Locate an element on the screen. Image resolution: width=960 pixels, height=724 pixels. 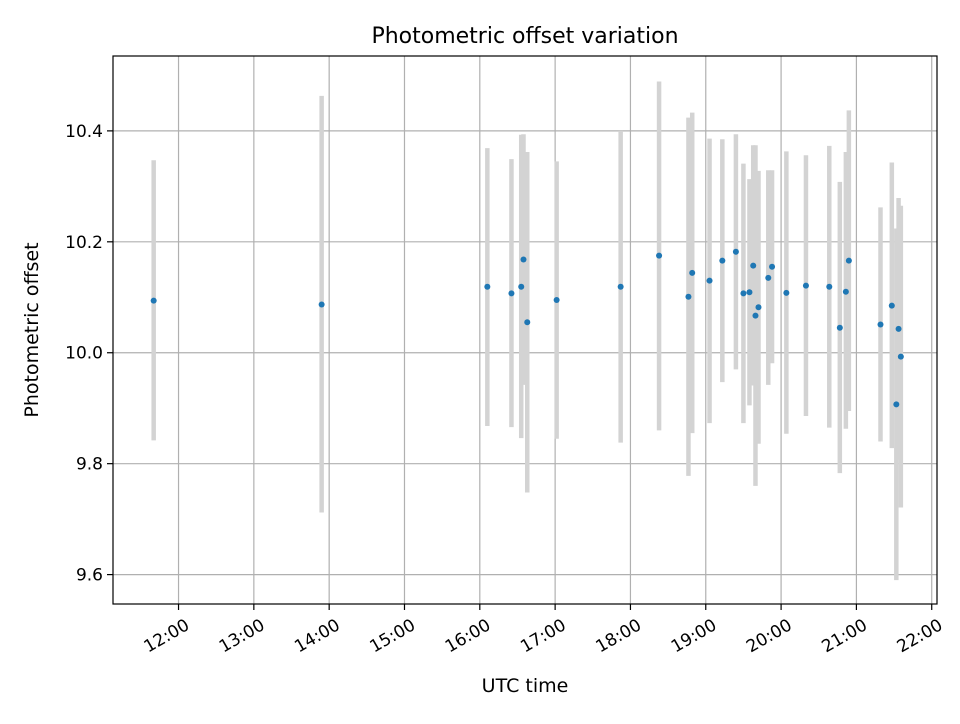
y-axis-label: Photometric offset is located at coordinates (32, 329).